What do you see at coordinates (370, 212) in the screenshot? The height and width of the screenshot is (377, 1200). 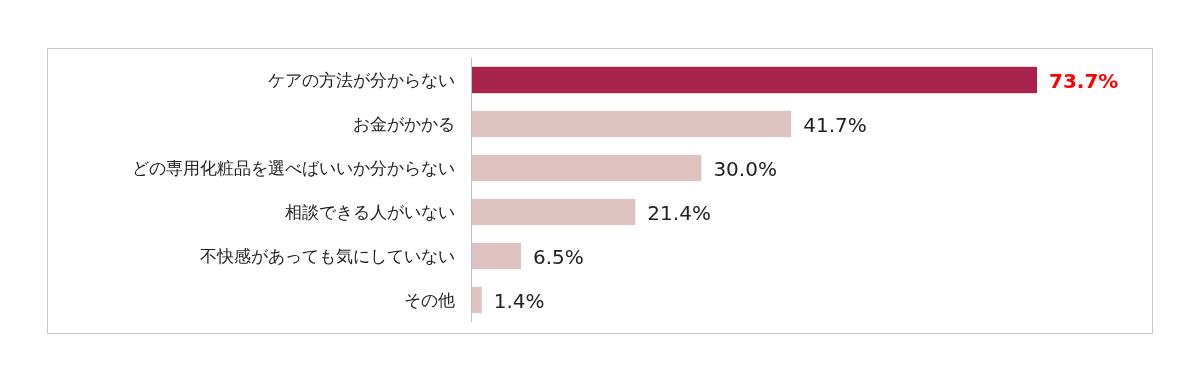 I see `y-tick-label: 相談できる人がいない` at bounding box center [370, 212].